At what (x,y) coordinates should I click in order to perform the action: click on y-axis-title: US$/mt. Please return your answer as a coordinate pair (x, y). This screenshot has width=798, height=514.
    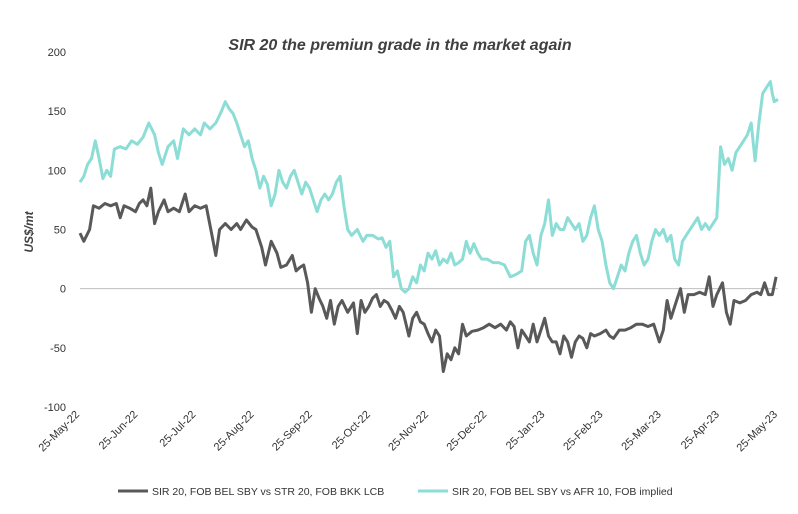
    Looking at the image, I should click on (29, 231).